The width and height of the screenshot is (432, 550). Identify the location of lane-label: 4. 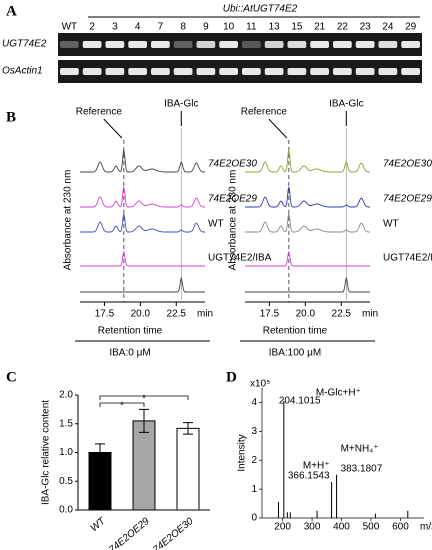
(138, 27).